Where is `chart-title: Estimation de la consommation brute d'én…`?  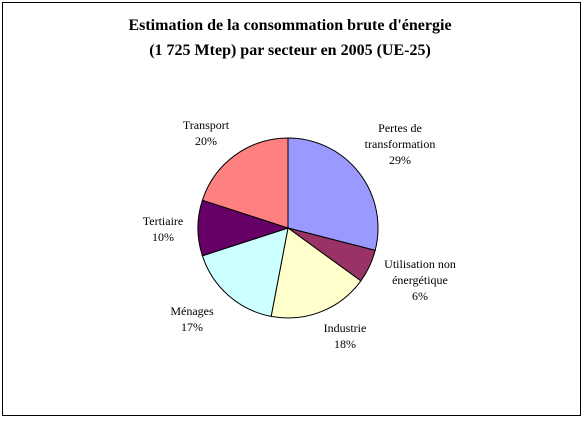 chart-title: Estimation de la consommation brute d'én… is located at coordinates (289, 25).